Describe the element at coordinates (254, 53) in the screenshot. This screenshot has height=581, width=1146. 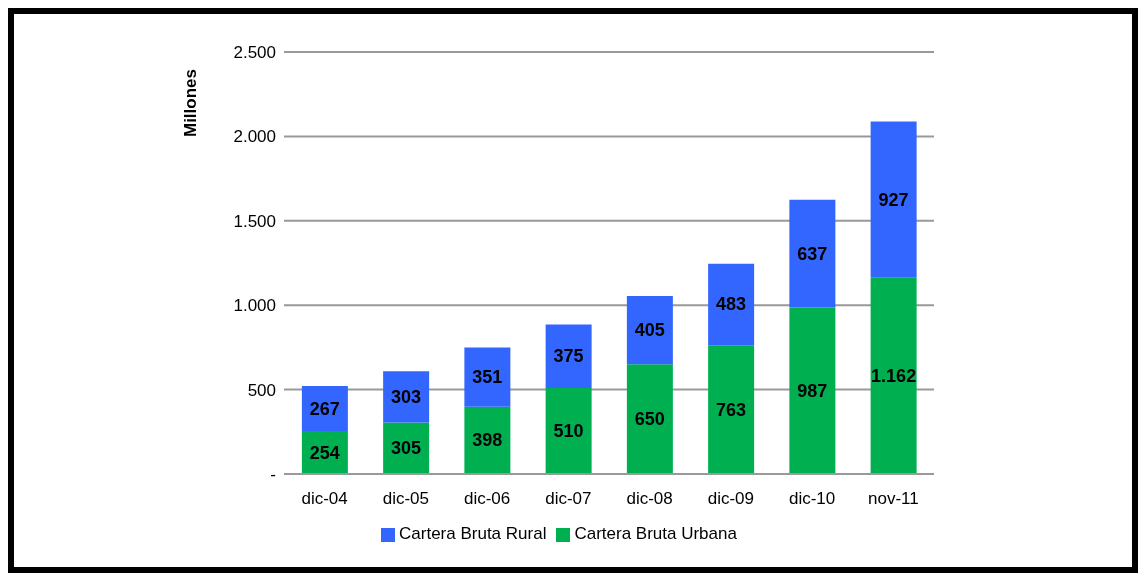
I see `y-tick-label: 2.500` at that location.